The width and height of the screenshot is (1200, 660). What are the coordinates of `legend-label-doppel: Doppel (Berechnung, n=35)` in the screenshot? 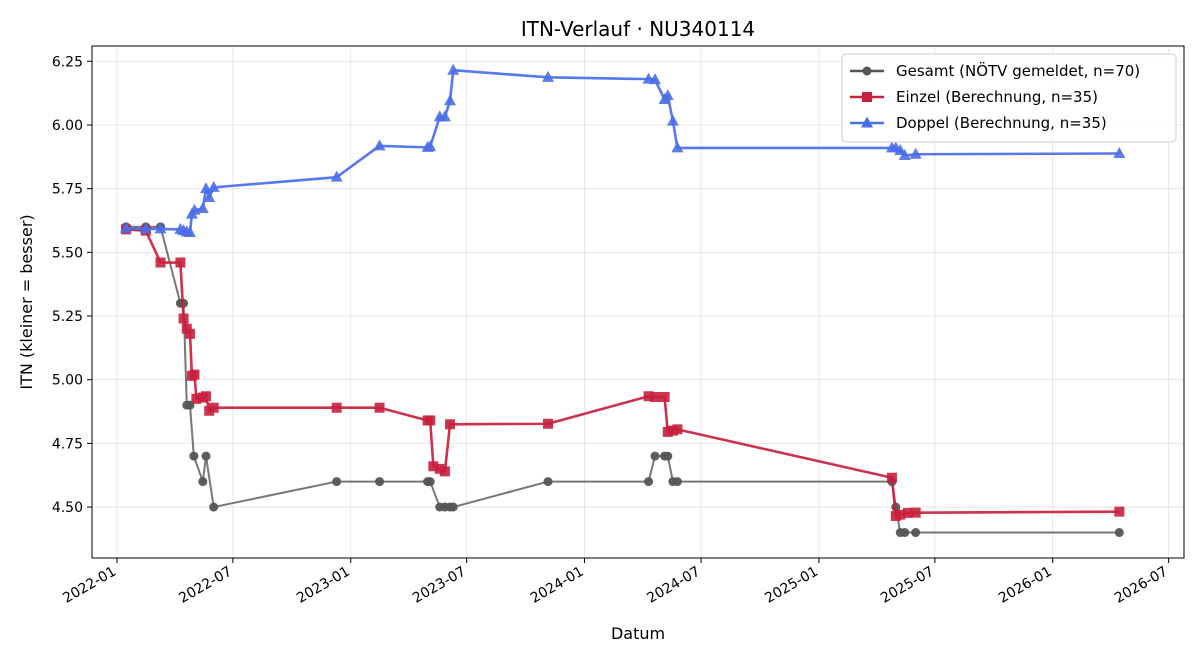 It's located at (1001, 123).